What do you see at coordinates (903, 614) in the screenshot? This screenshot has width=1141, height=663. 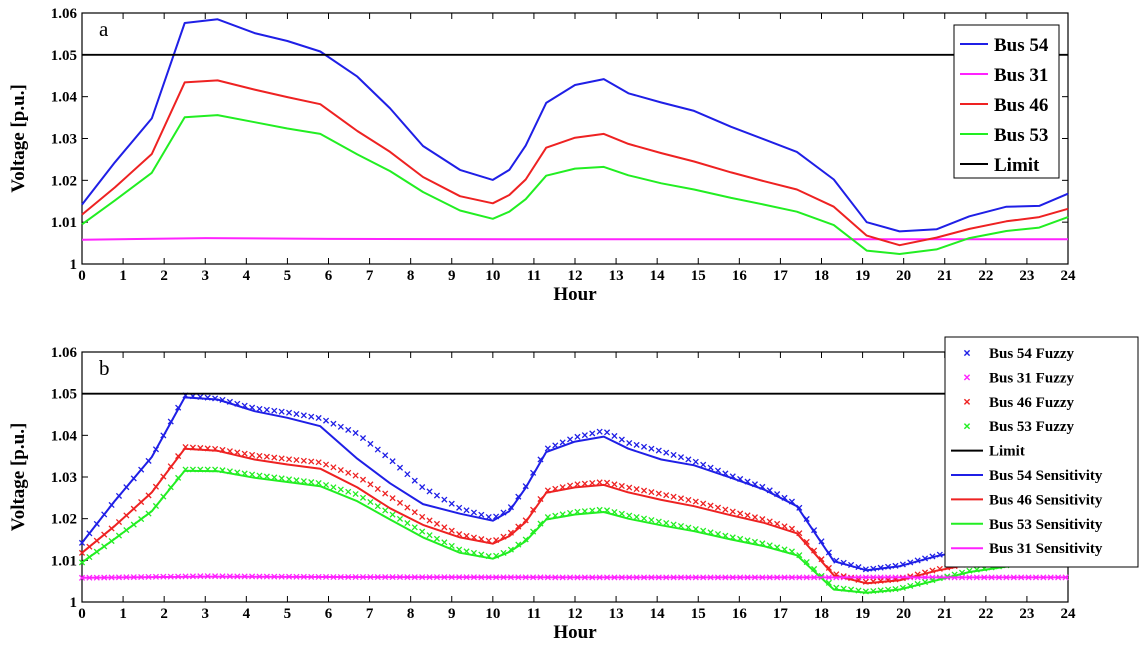 I see `x-tick-label: 20` at bounding box center [903, 614].